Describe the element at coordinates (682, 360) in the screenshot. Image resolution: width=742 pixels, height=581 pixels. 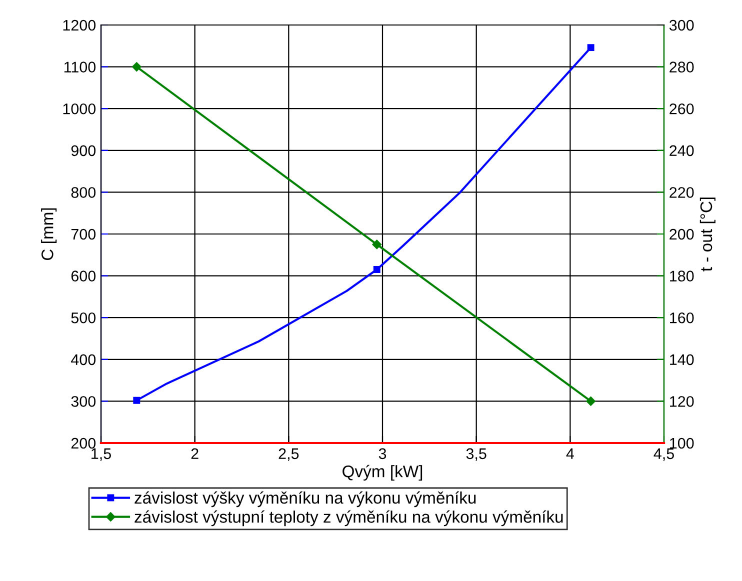
I see `y2-tick-label: 140` at that location.